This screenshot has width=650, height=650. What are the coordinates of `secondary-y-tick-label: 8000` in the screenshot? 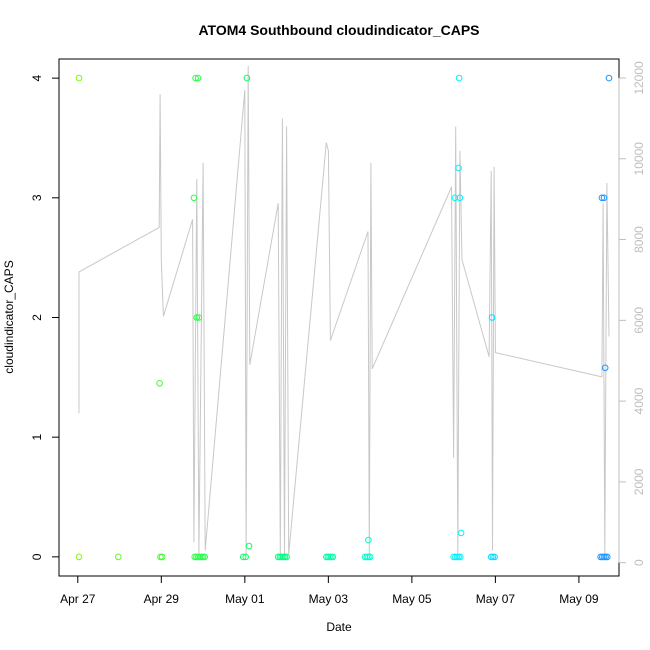 It's located at (639, 239).